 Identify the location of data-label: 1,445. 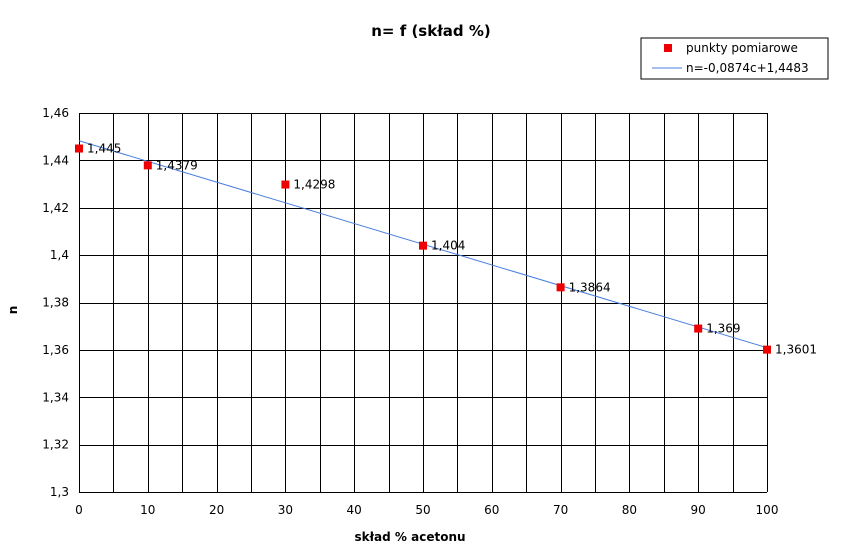
(104, 149).